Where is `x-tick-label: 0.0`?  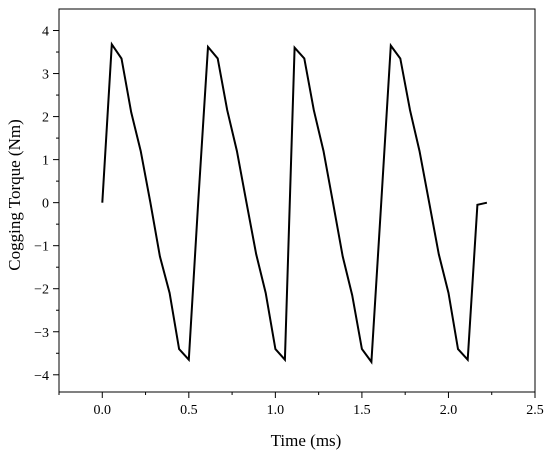
x-tick-label: 0.0 is located at coordinates (103, 410).